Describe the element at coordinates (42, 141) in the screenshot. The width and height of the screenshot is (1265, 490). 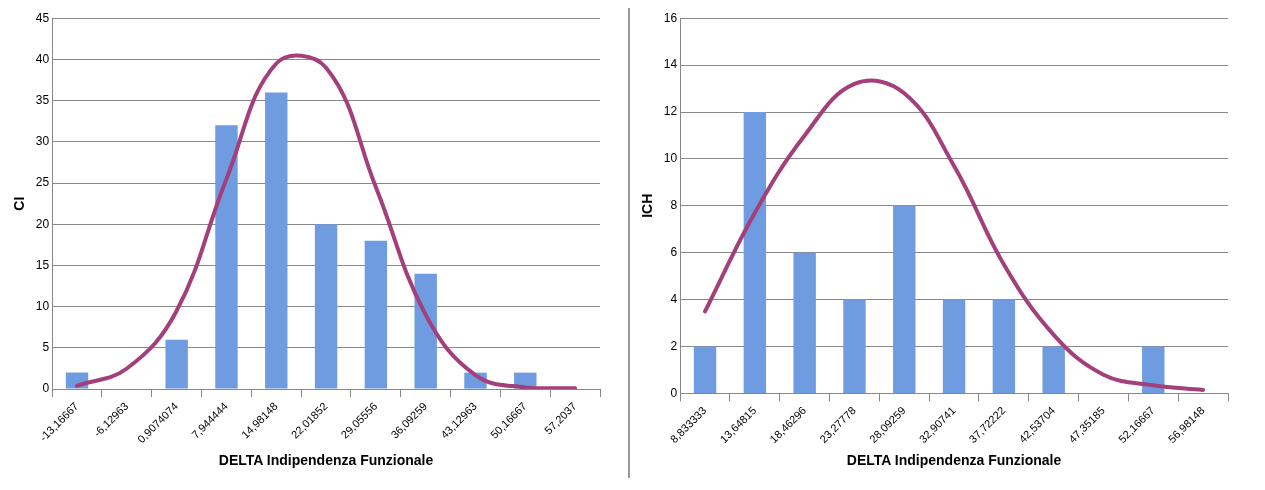
I see `y-tick-label: 30` at that location.